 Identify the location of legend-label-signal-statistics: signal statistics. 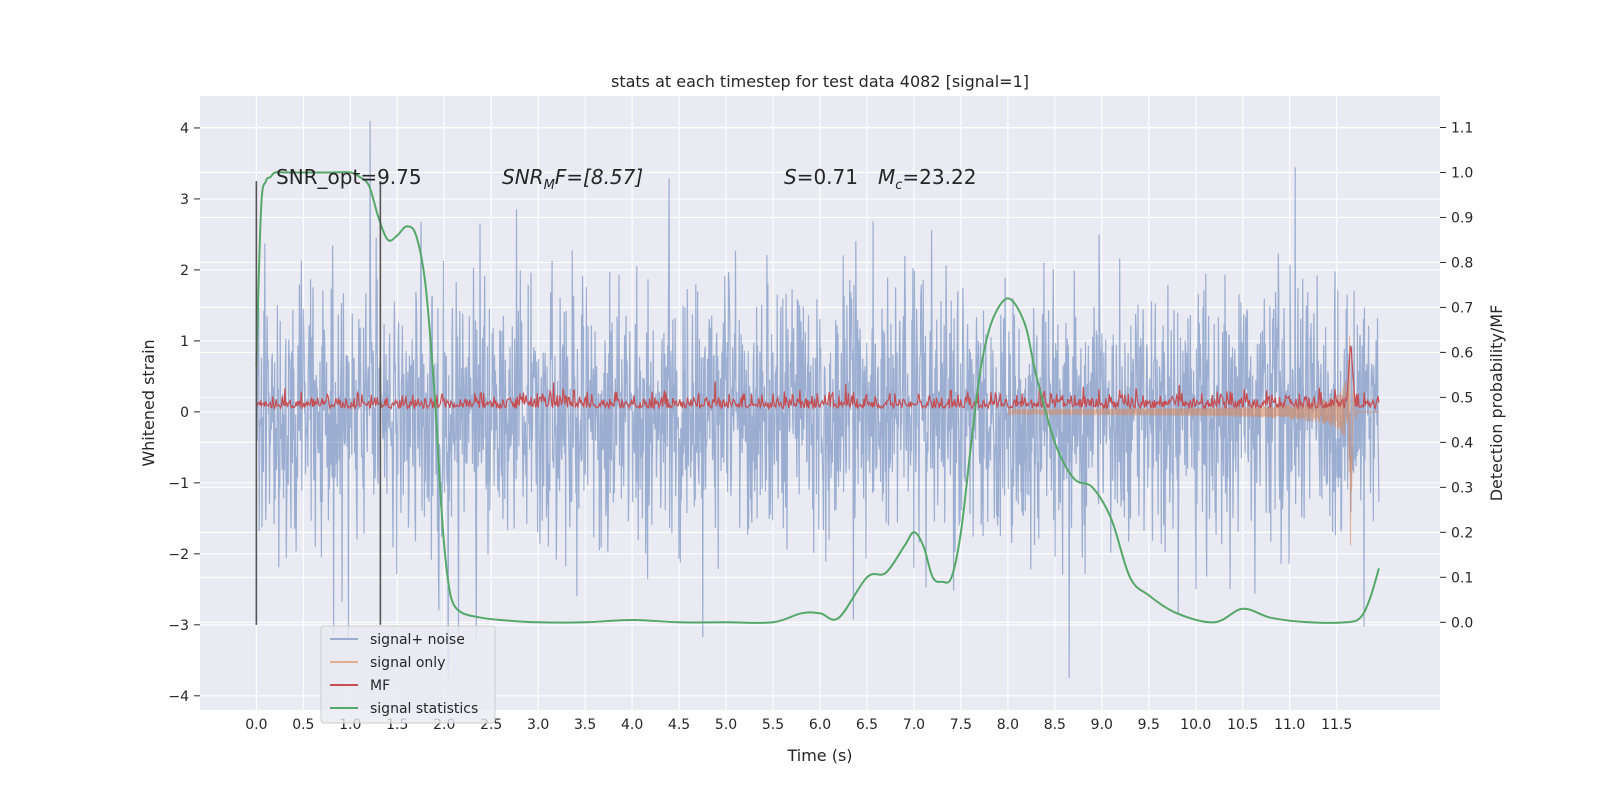
(424, 709).